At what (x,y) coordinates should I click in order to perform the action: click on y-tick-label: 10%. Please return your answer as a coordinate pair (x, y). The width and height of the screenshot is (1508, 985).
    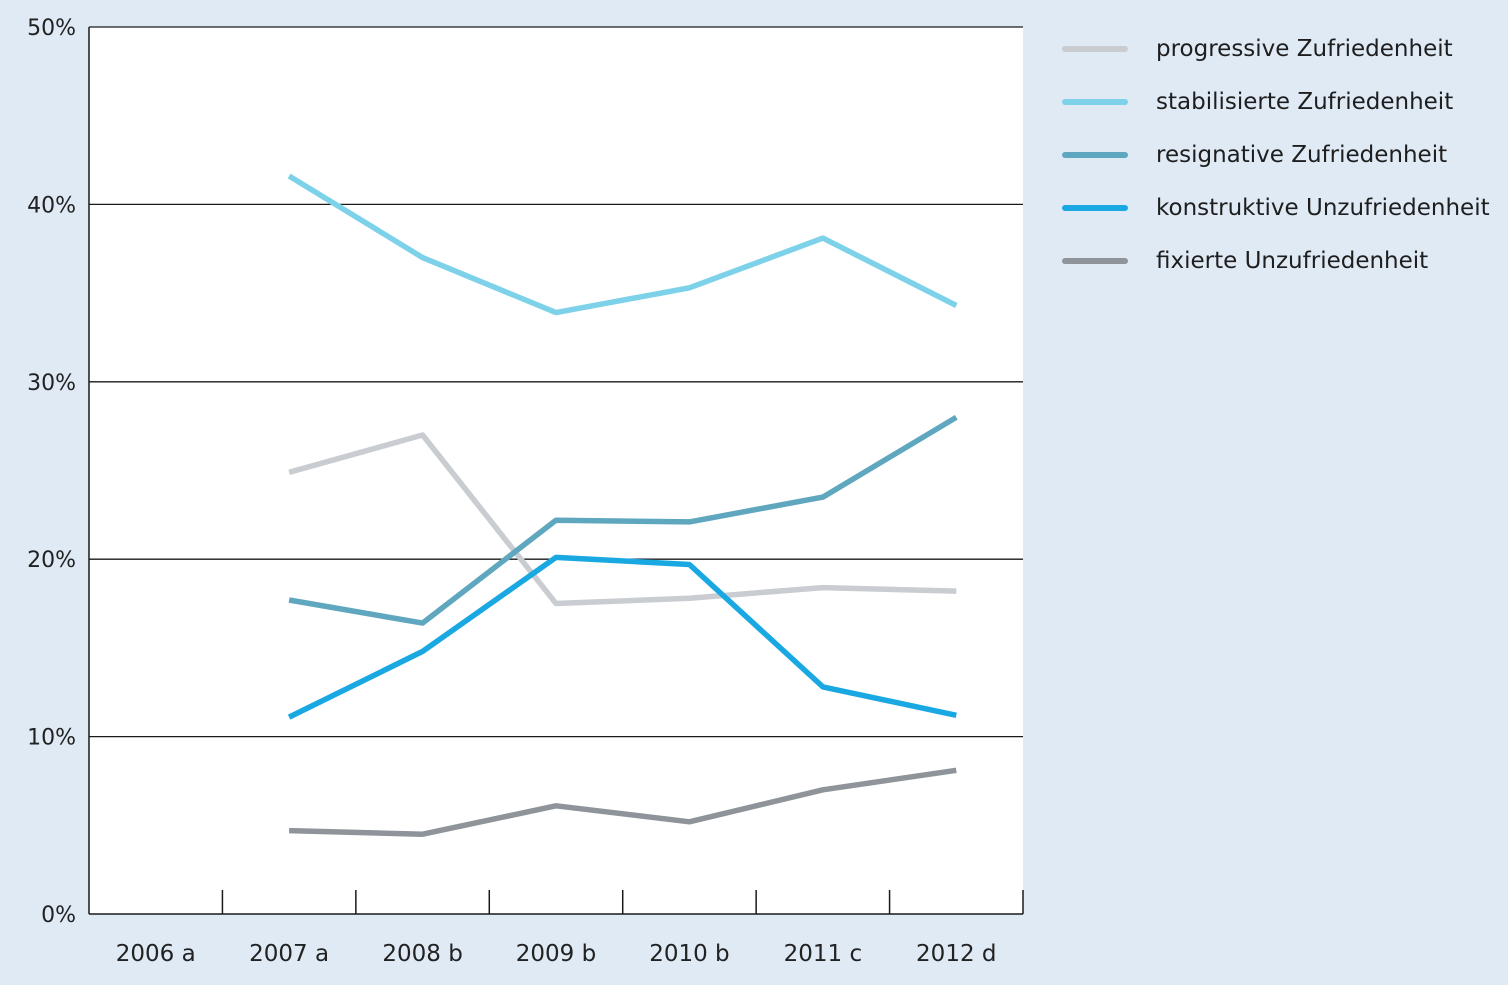
    Looking at the image, I should click on (51, 738).